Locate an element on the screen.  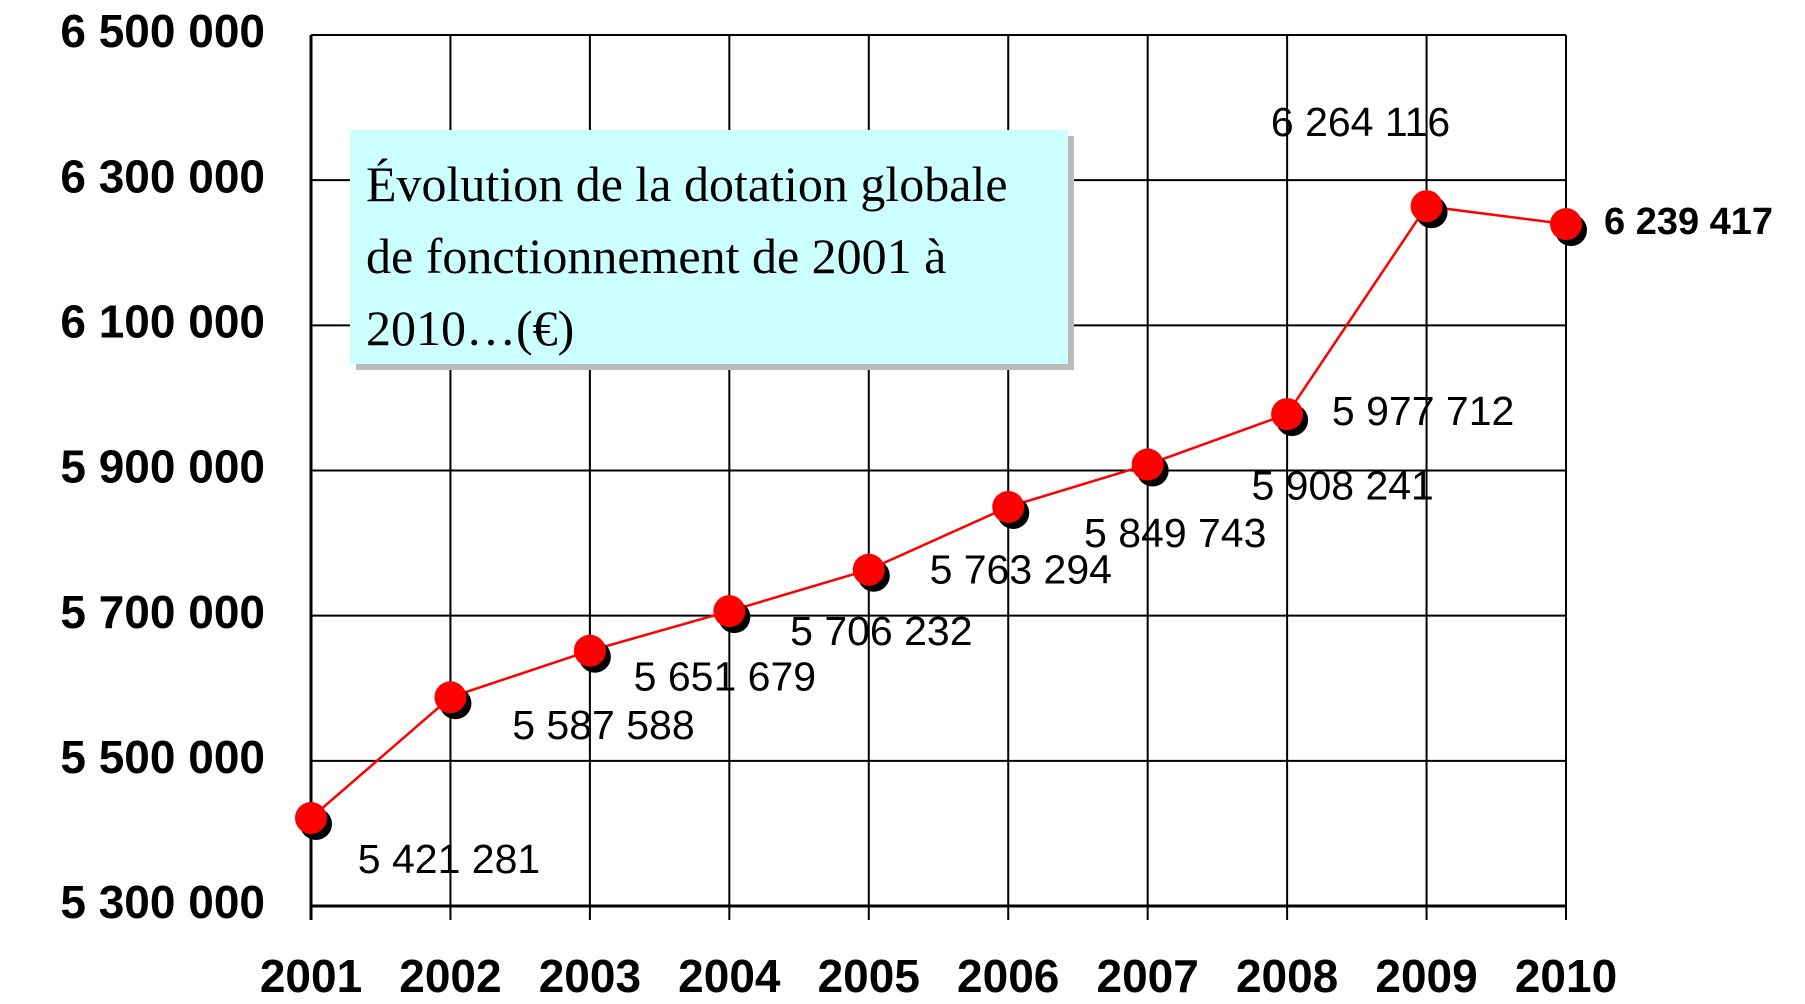
data-label: 6 264 116 is located at coordinates (1360, 122).